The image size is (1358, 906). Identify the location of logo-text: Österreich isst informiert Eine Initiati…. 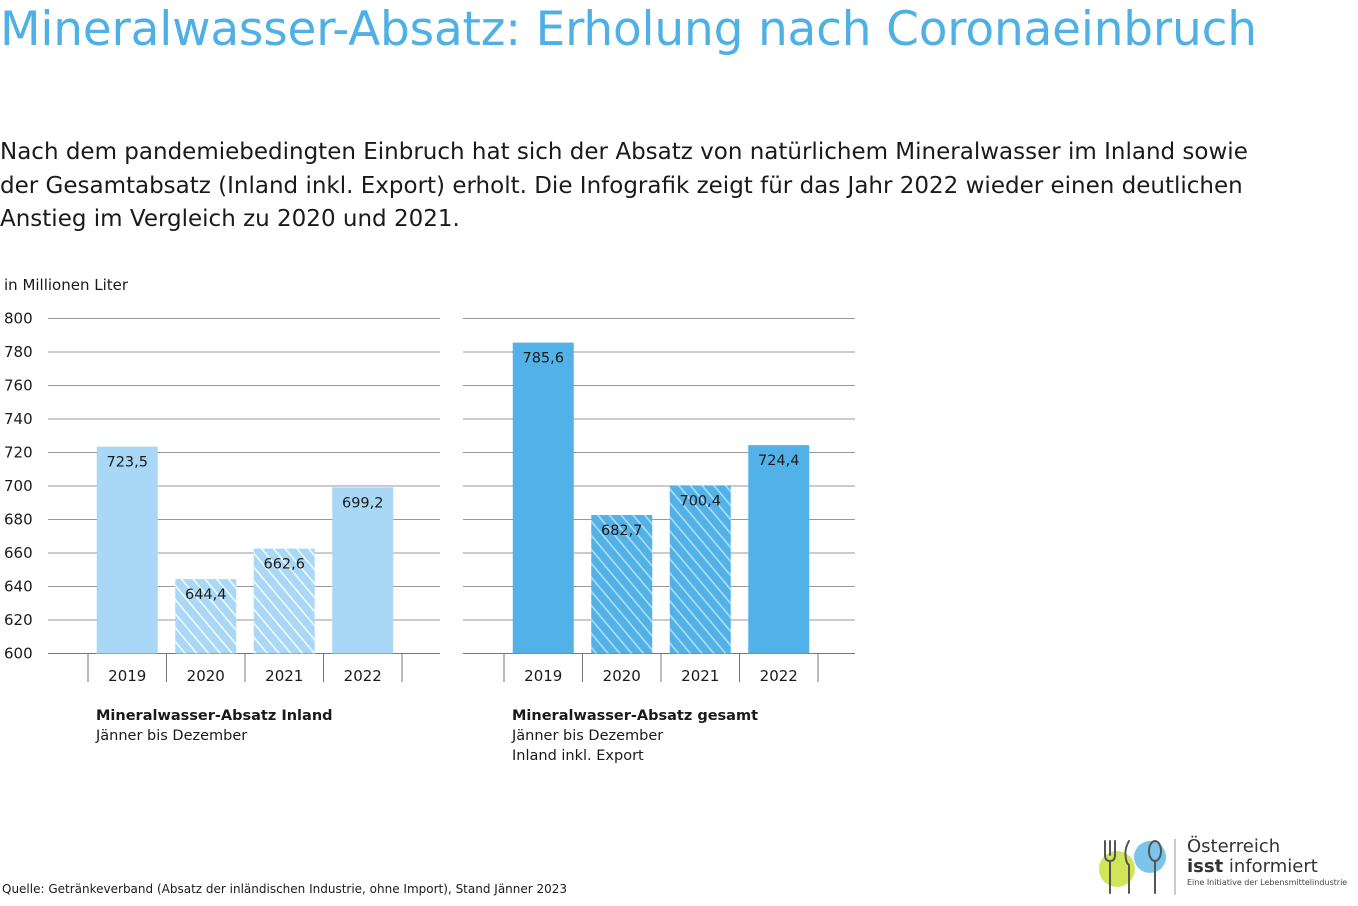
(1267, 863).